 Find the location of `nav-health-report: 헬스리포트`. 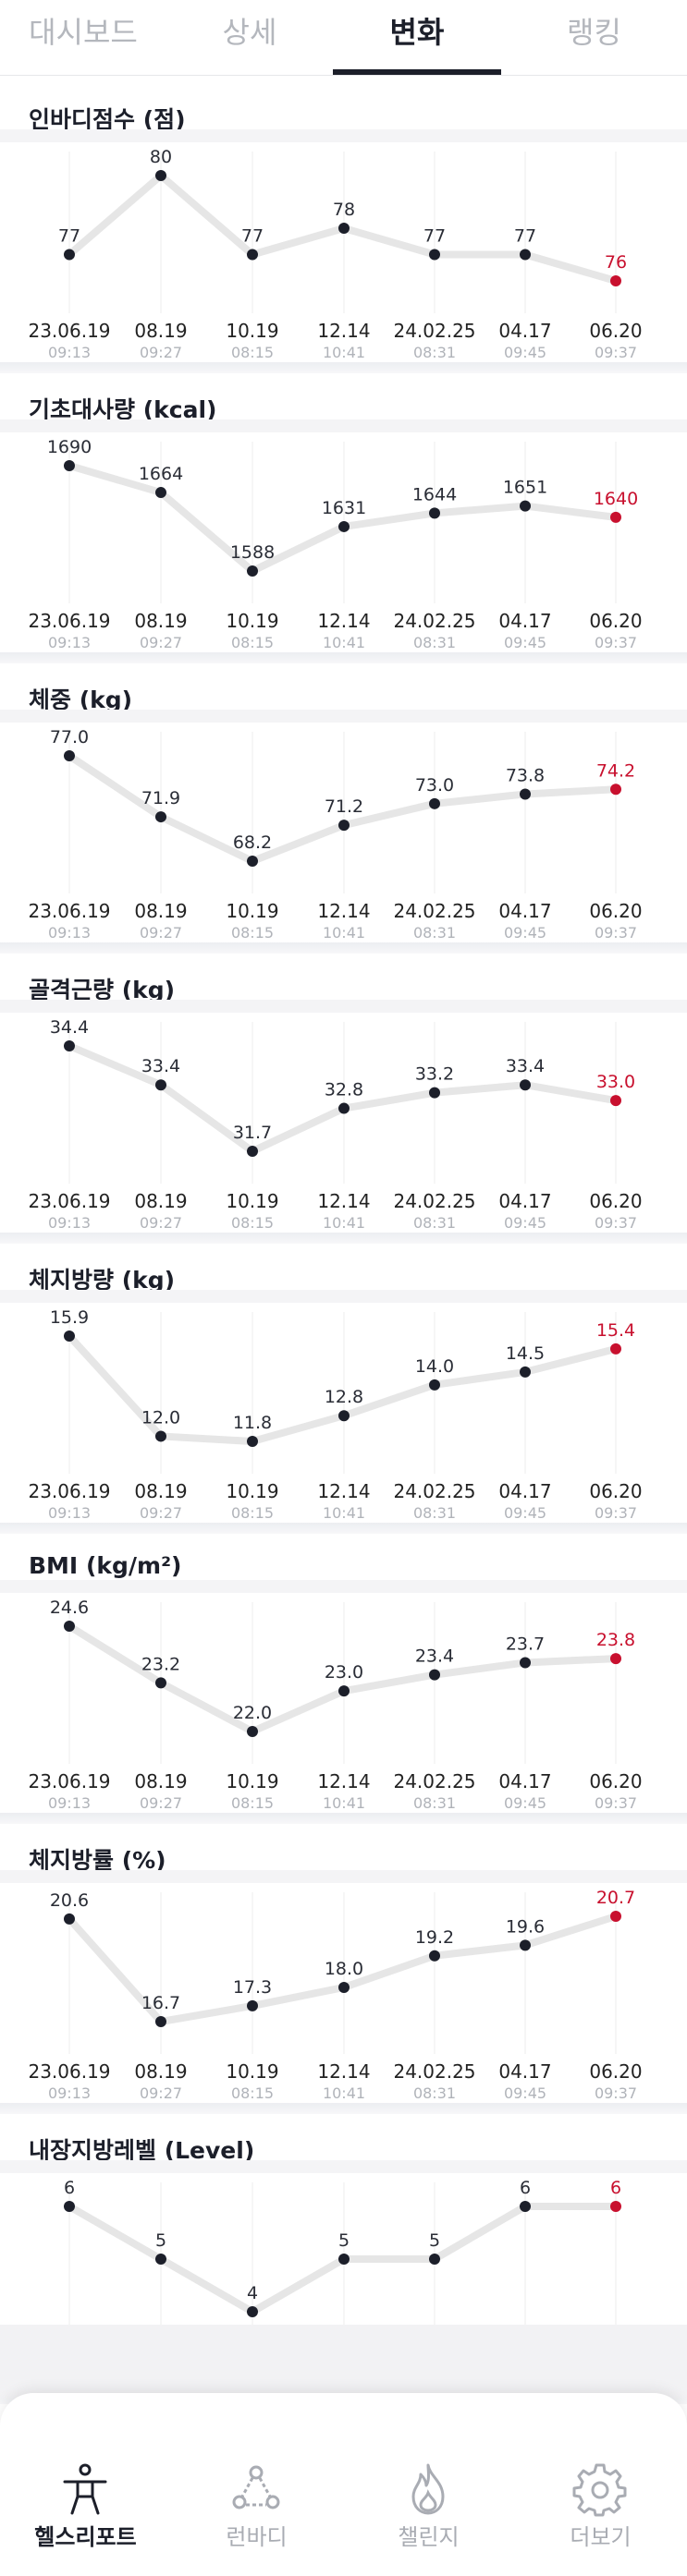

nav-health-report: 헬스리포트 is located at coordinates (85, 2484).